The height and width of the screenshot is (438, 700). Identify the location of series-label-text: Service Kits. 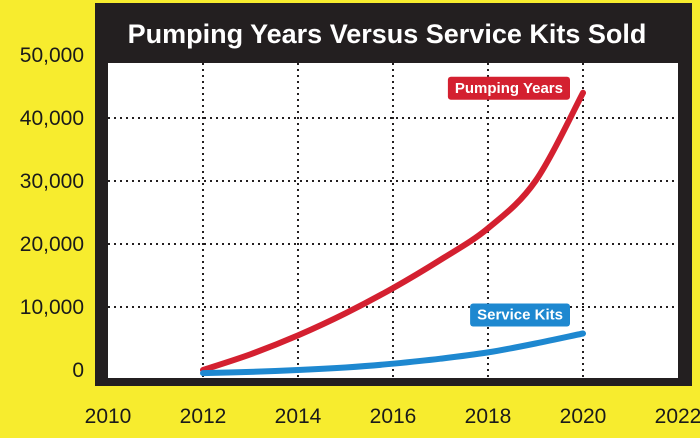
(520, 314).